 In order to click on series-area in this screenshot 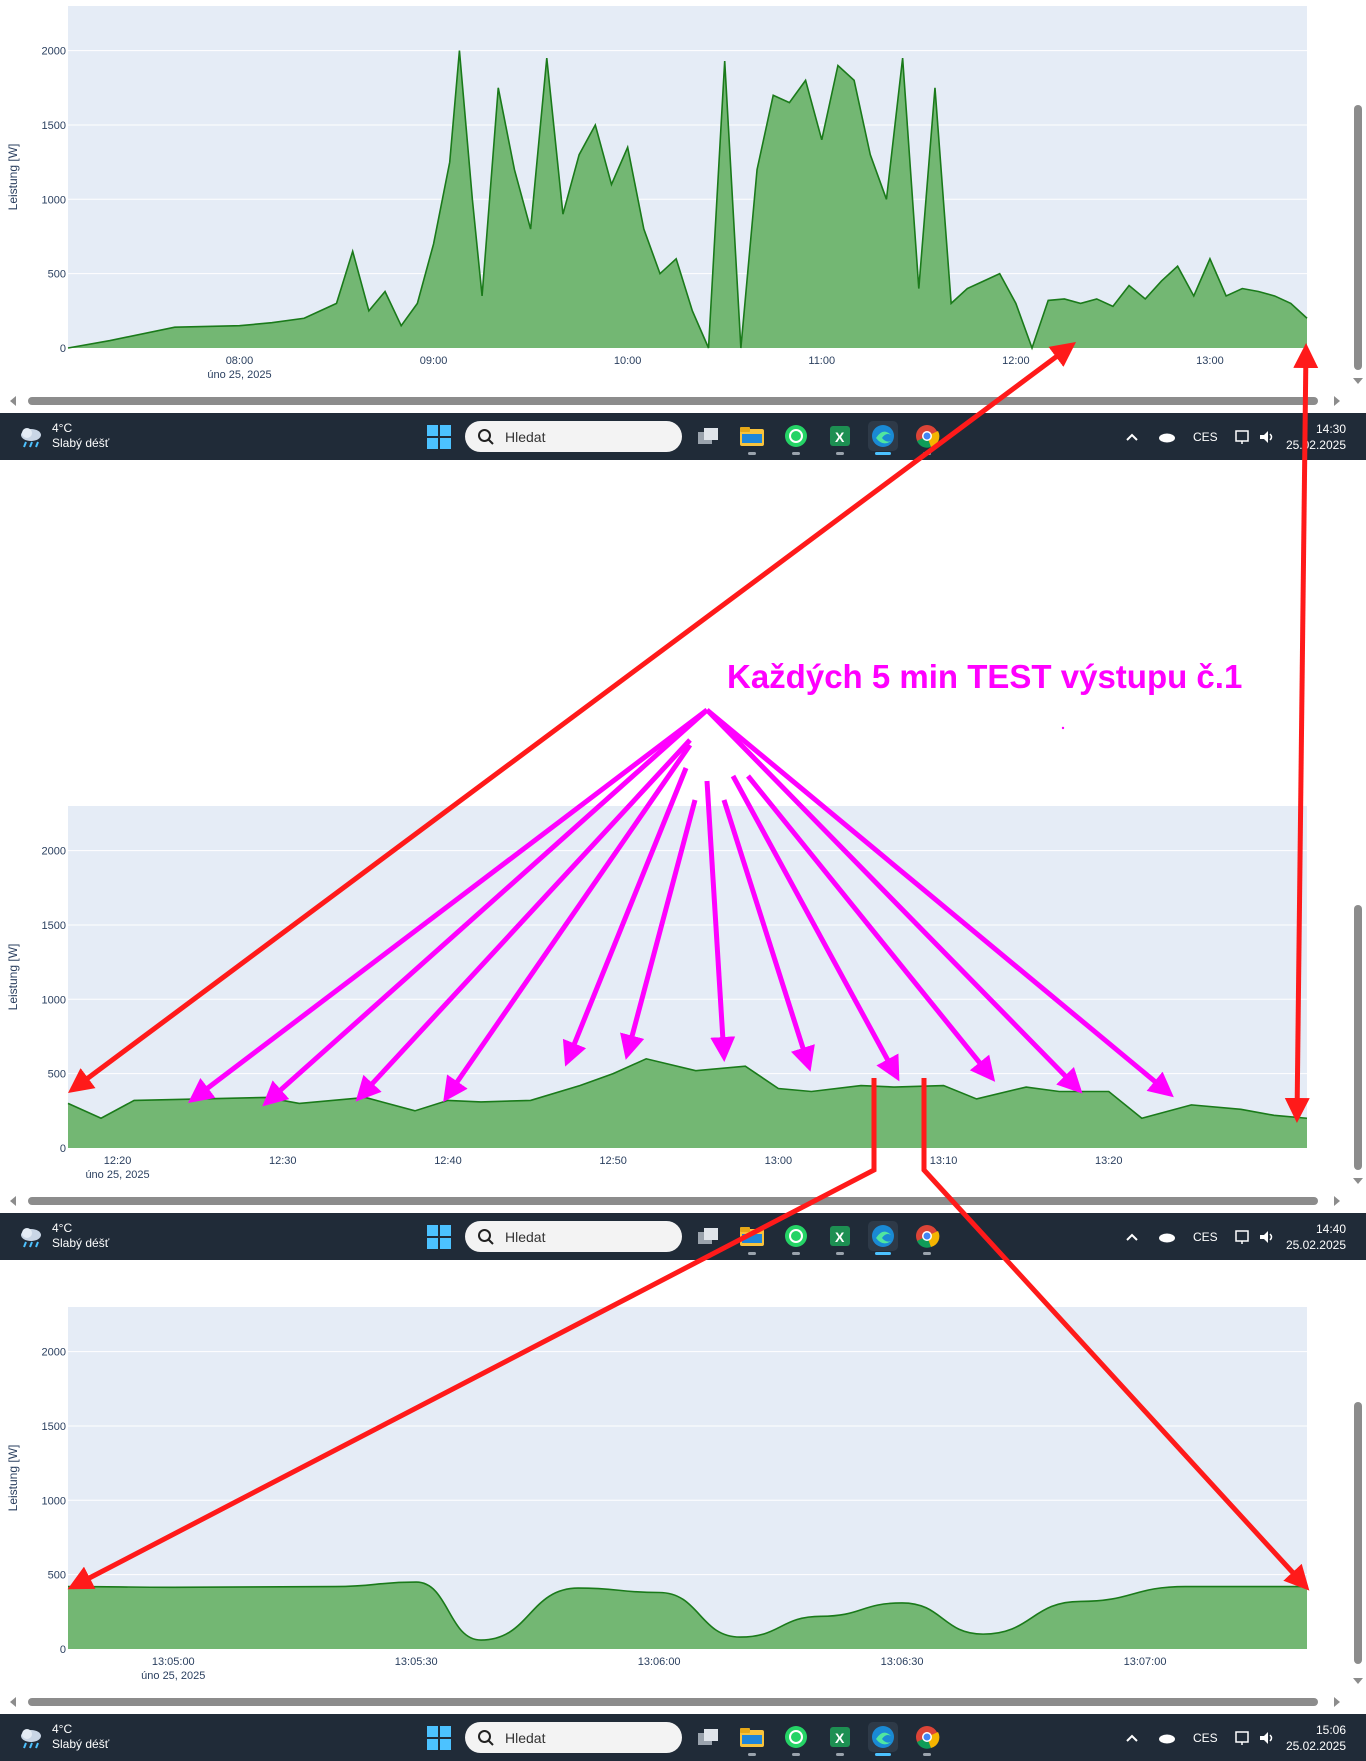, I will do `click(687, 1615)`.